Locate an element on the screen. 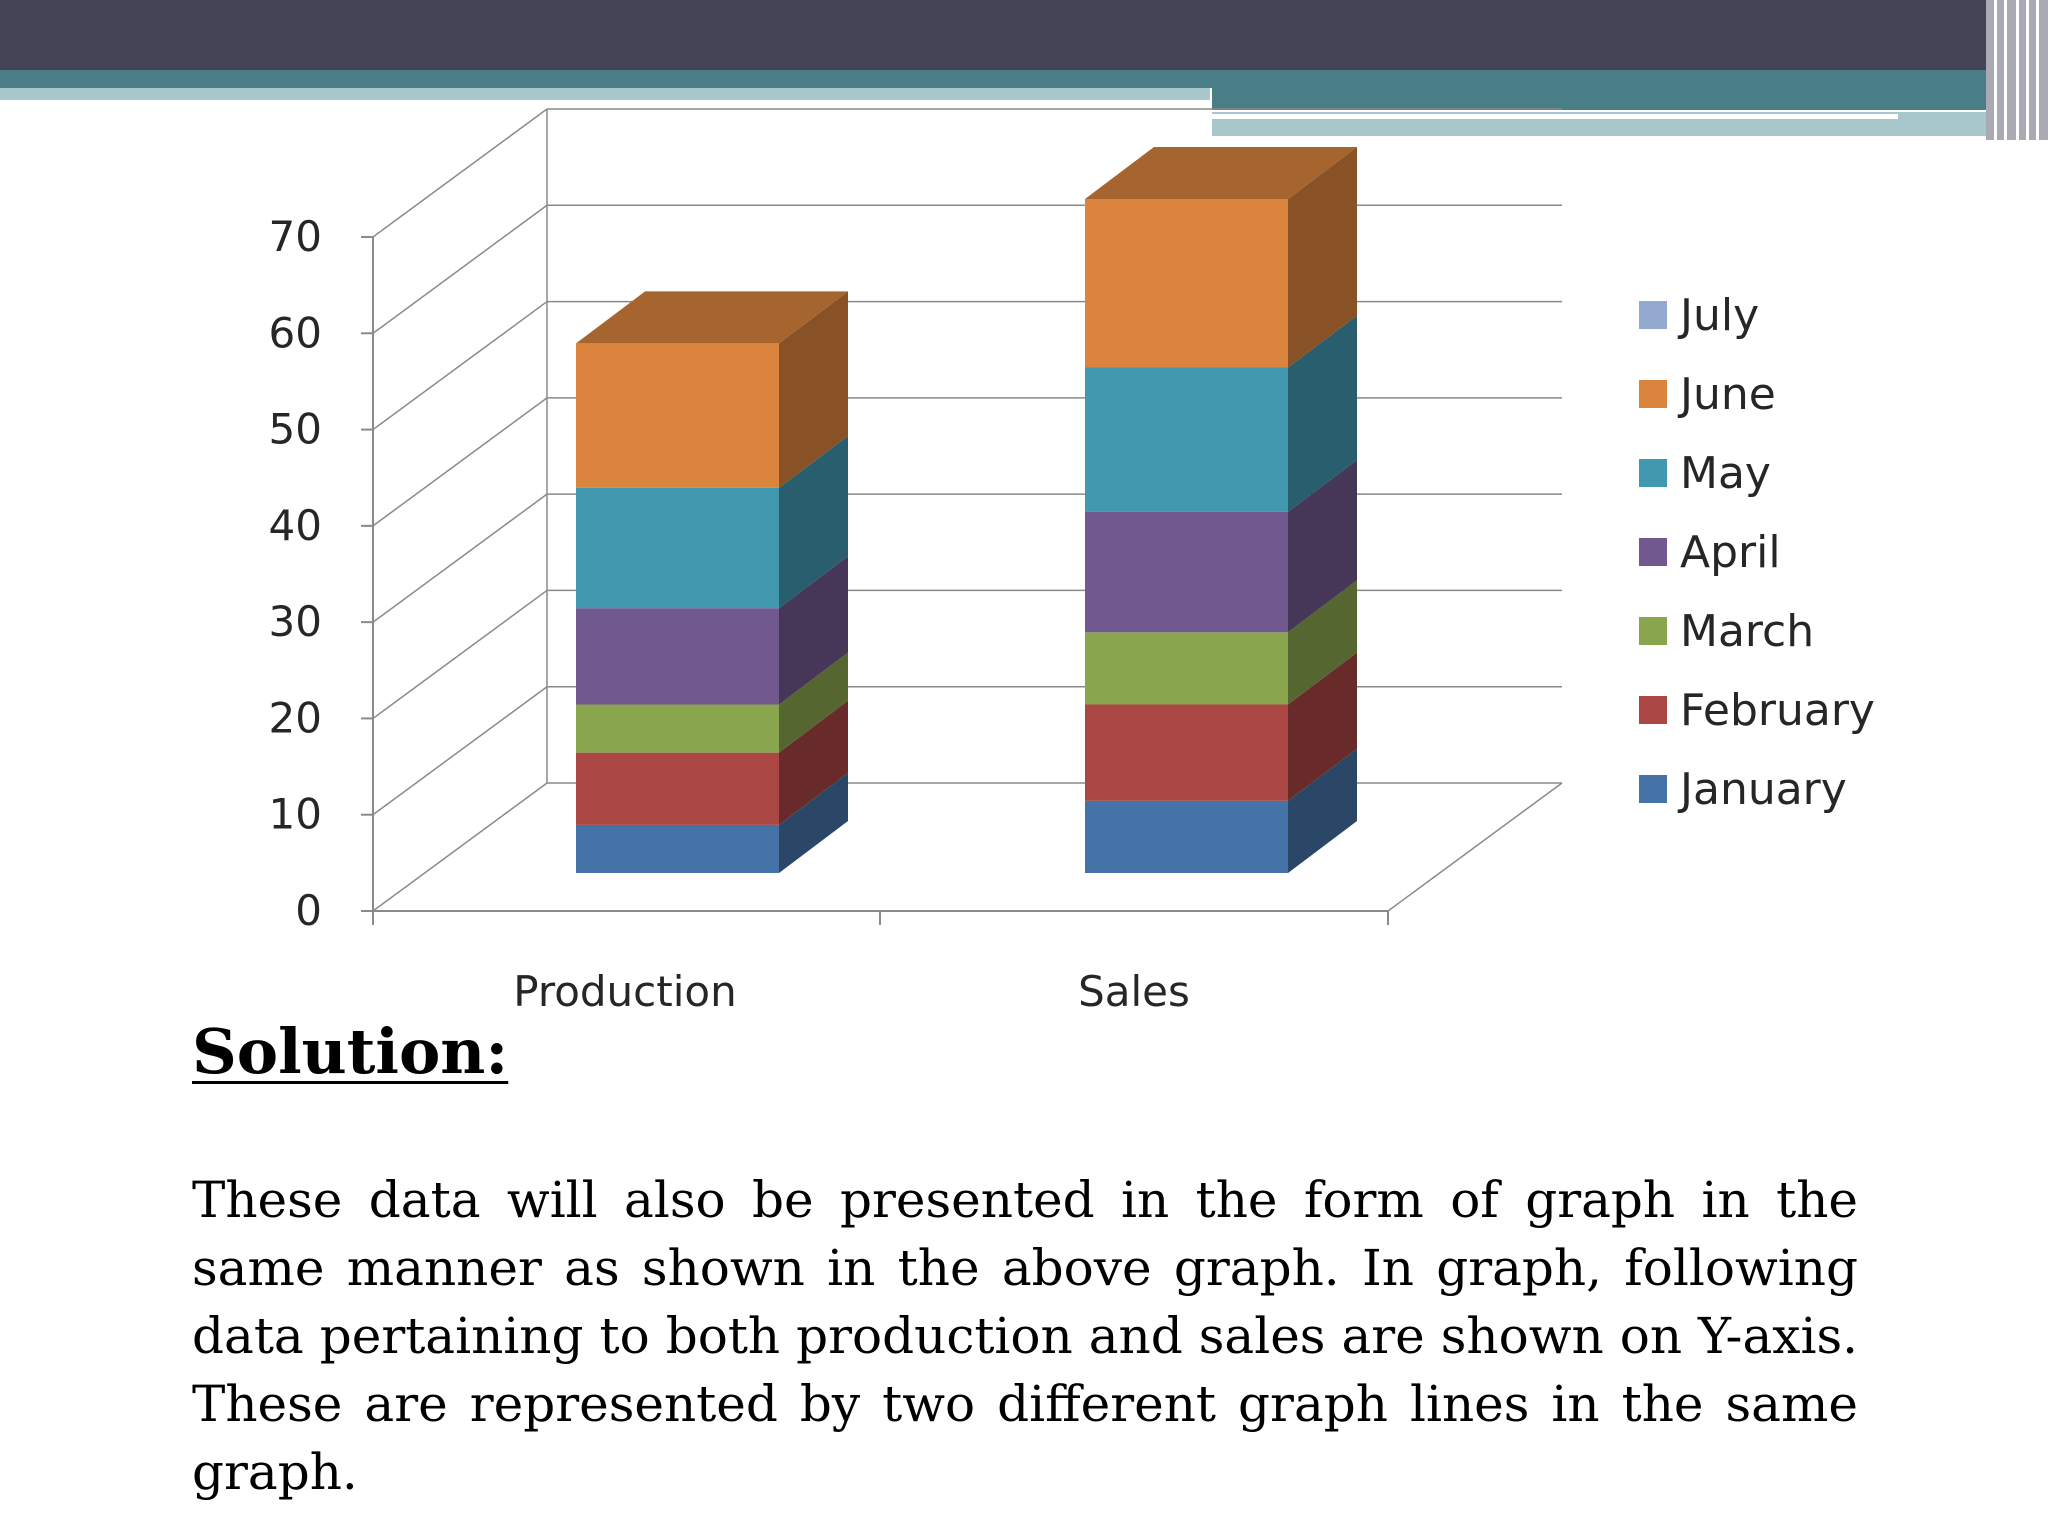 This screenshot has width=2048, height=1536. solution-heading: Solution: is located at coordinates (350, 1051).